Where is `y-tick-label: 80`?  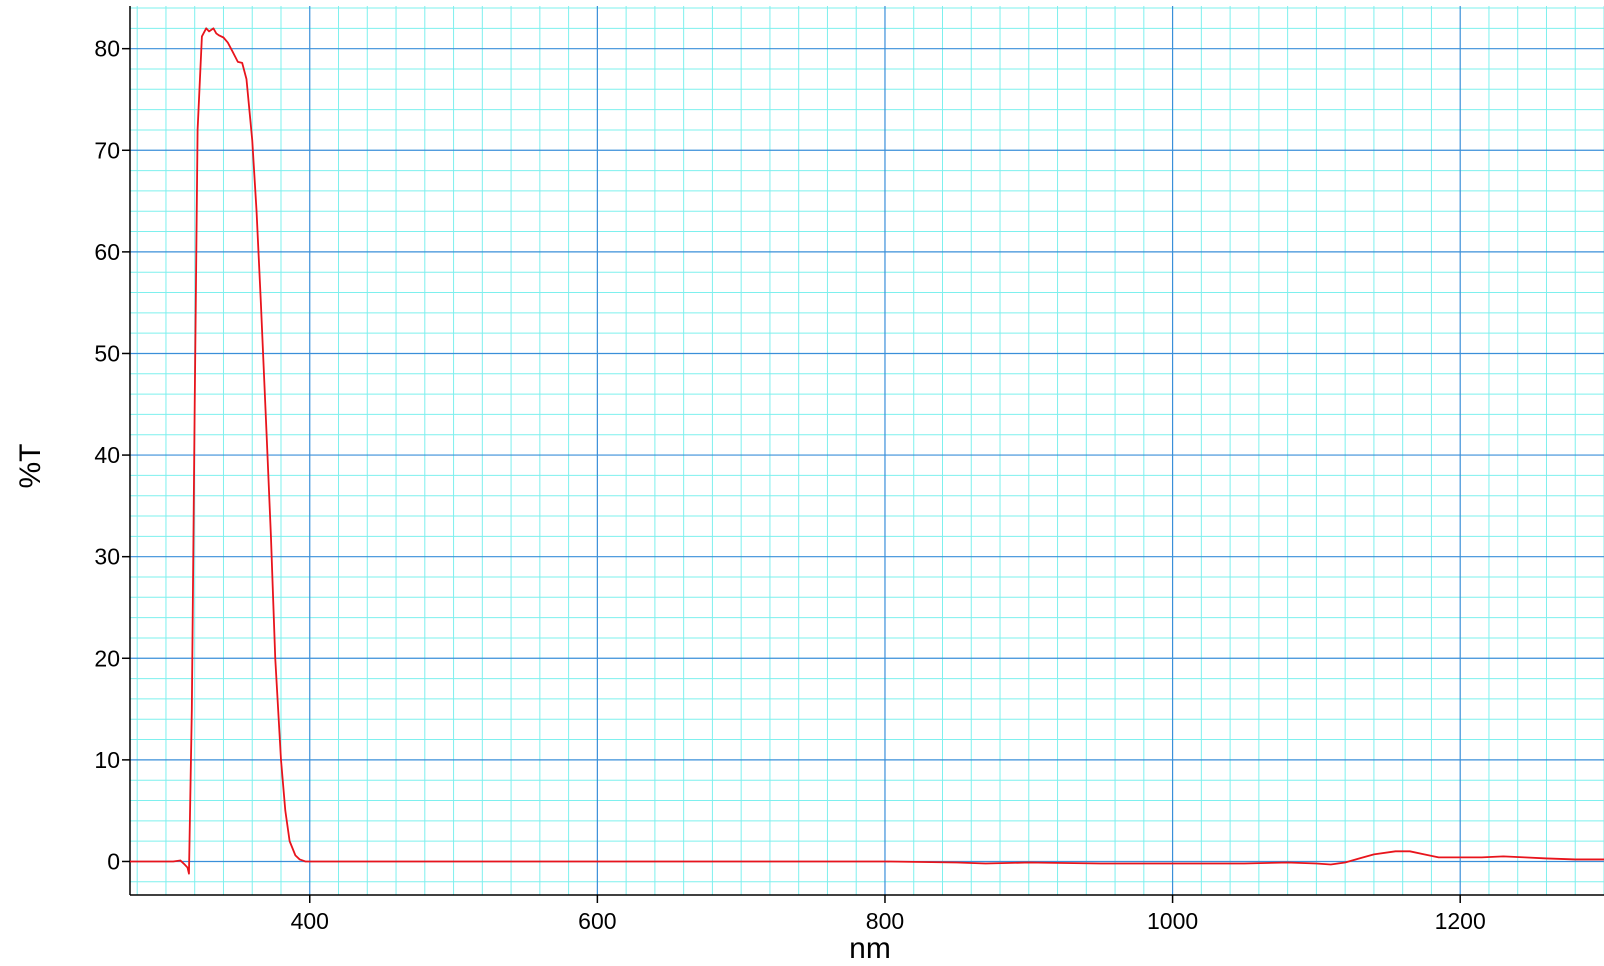
y-tick-label: 80 is located at coordinates (107, 49).